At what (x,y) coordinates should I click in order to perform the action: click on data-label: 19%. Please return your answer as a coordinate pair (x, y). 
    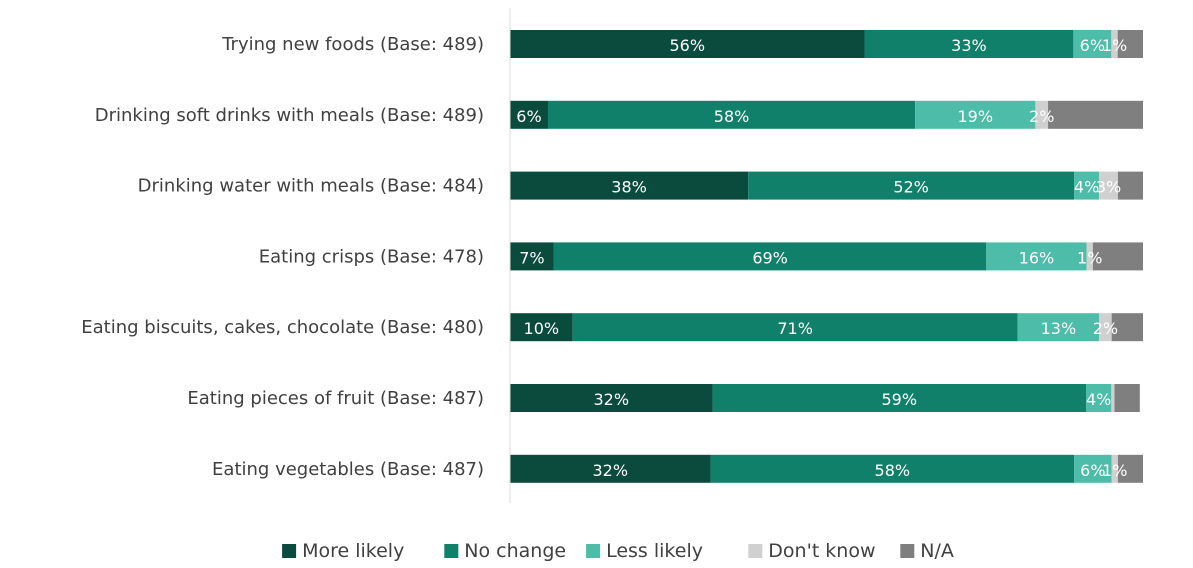
    Looking at the image, I should click on (975, 116).